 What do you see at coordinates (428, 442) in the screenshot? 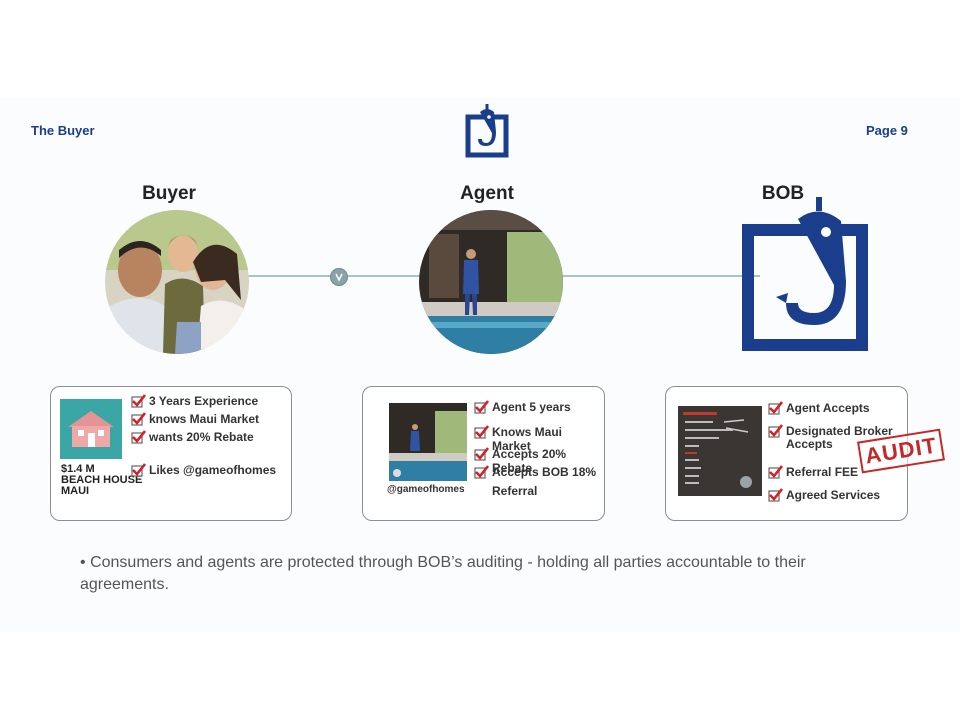
I see `agent-thumbnail` at bounding box center [428, 442].